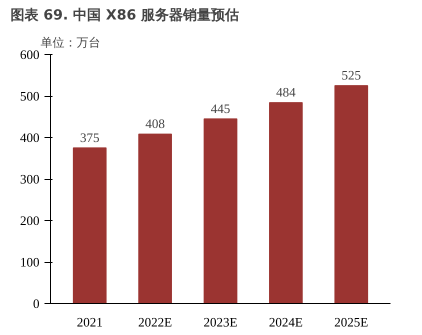 The height and width of the screenshot is (335, 422). What do you see at coordinates (221, 322) in the screenshot?
I see `x-tick-label: 2023E` at bounding box center [221, 322].